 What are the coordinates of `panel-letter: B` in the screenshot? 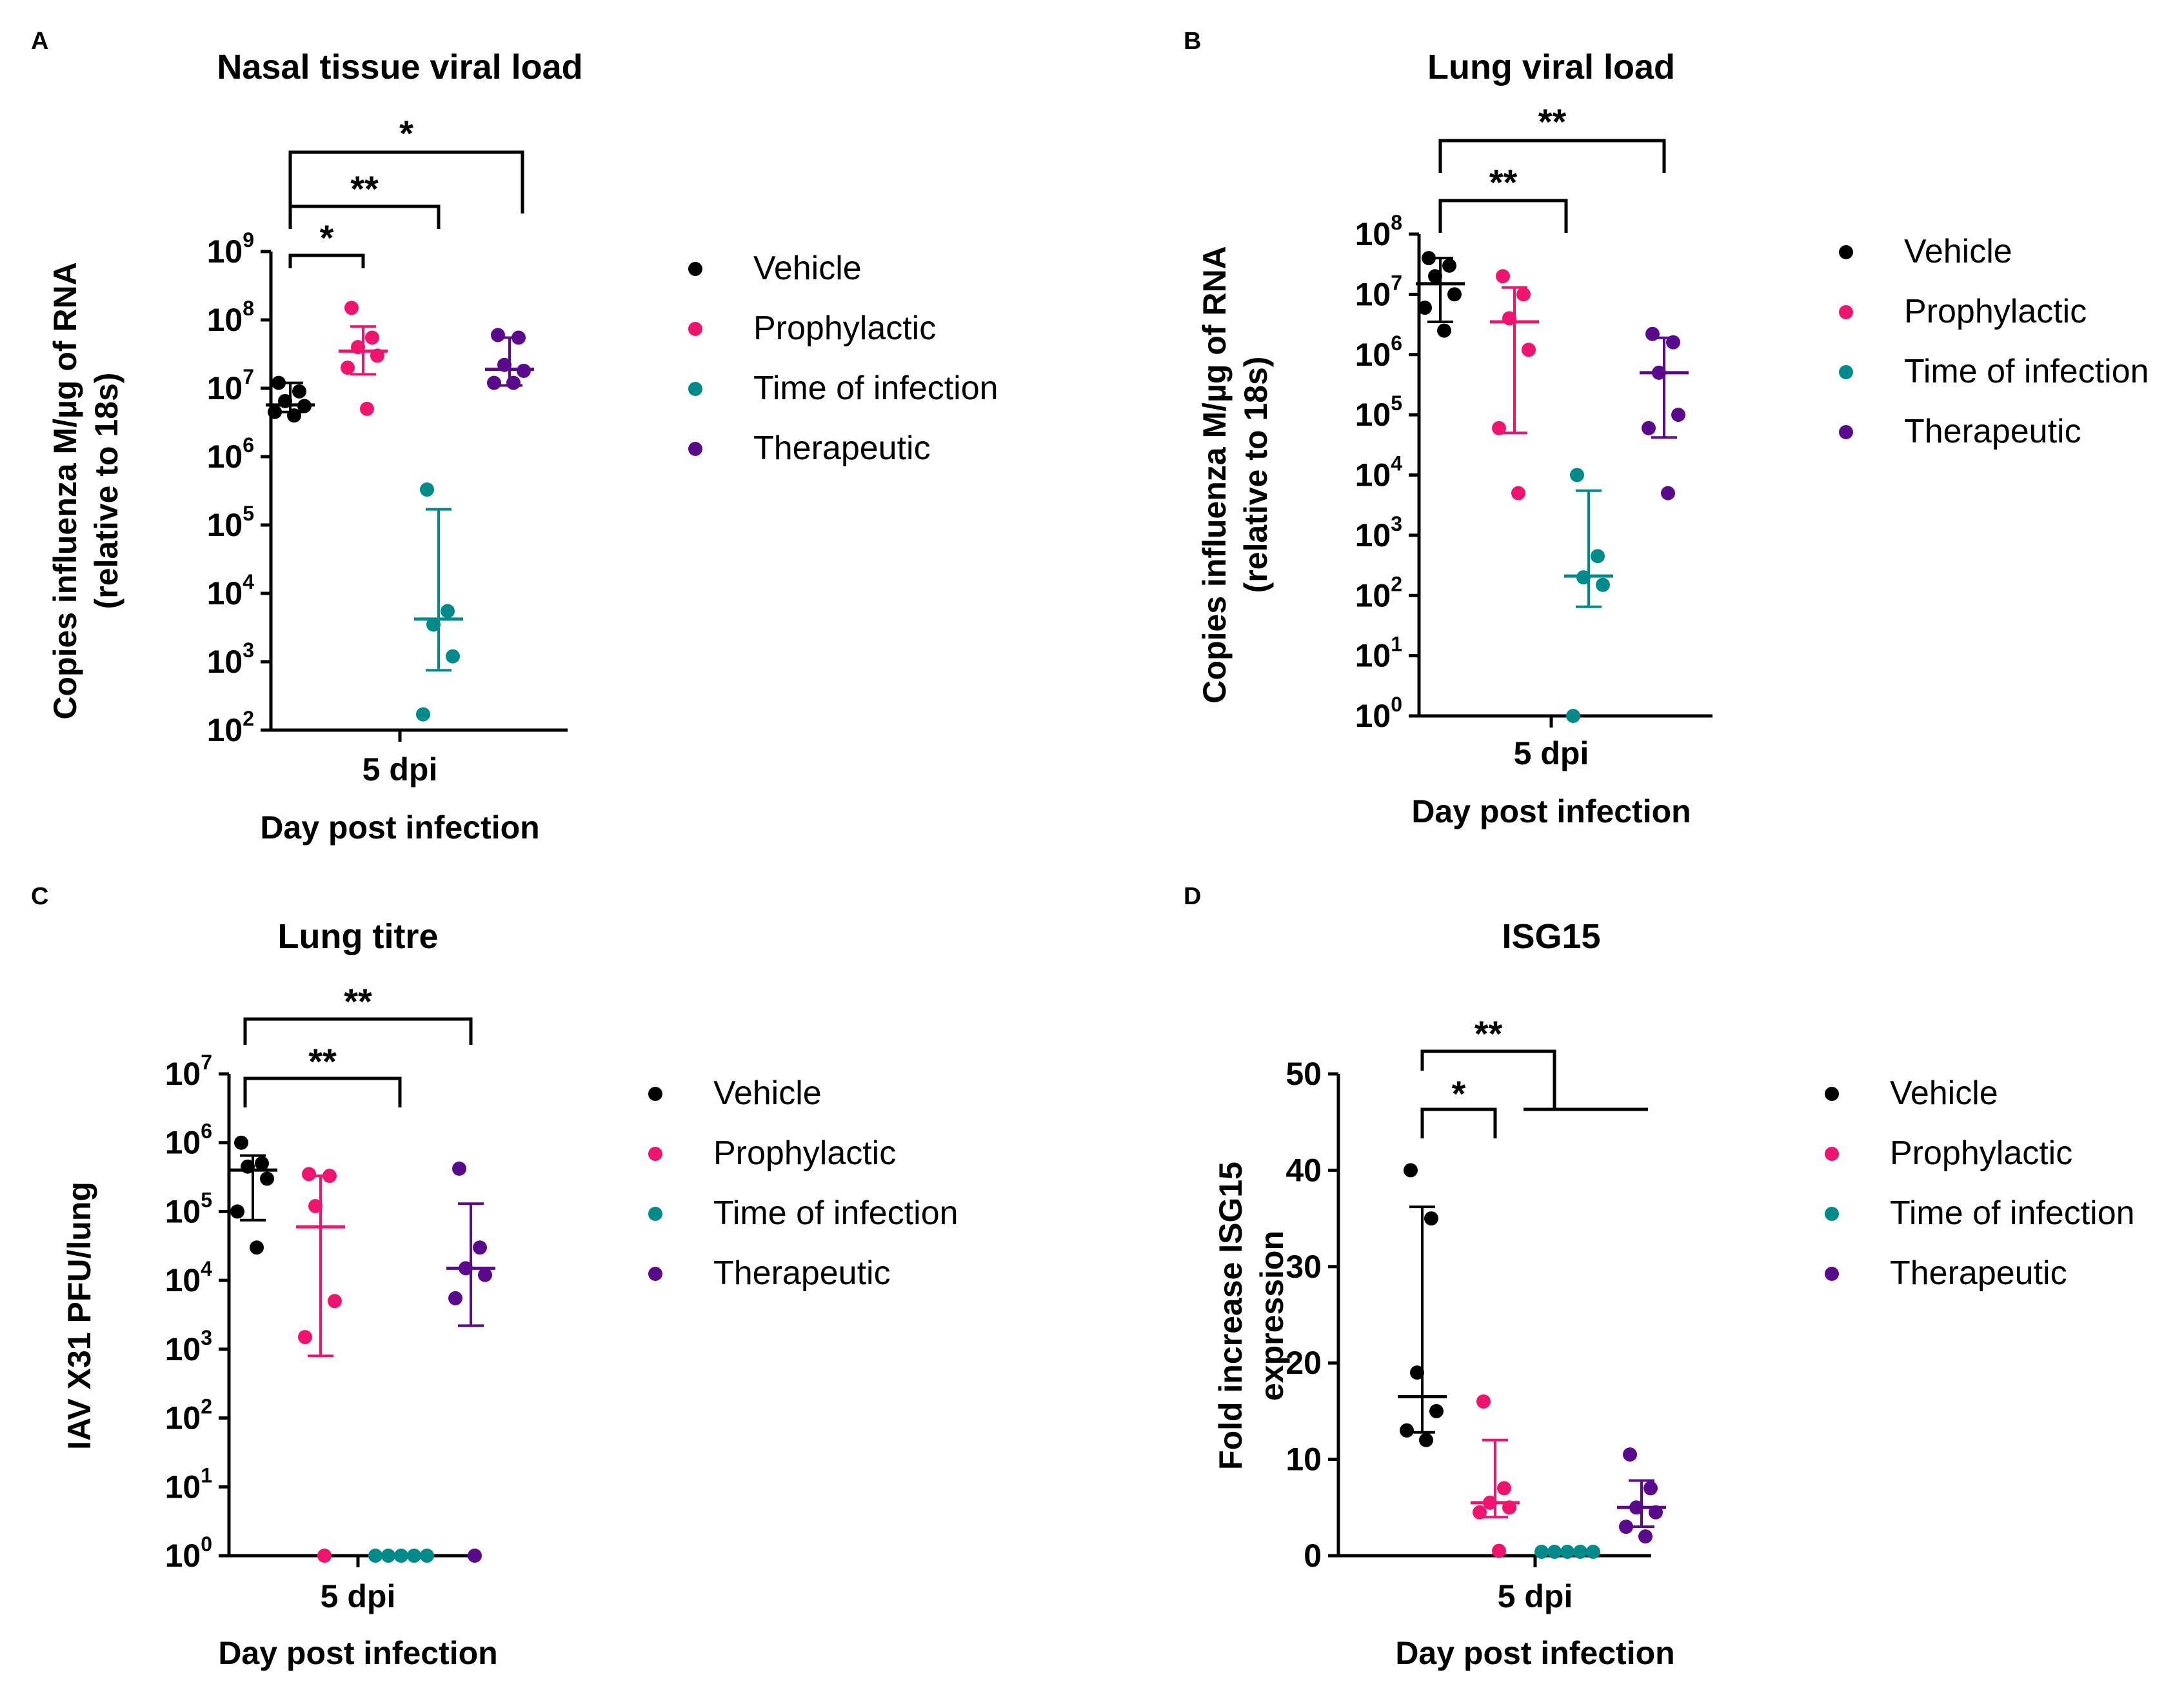 It's located at (1192, 41).